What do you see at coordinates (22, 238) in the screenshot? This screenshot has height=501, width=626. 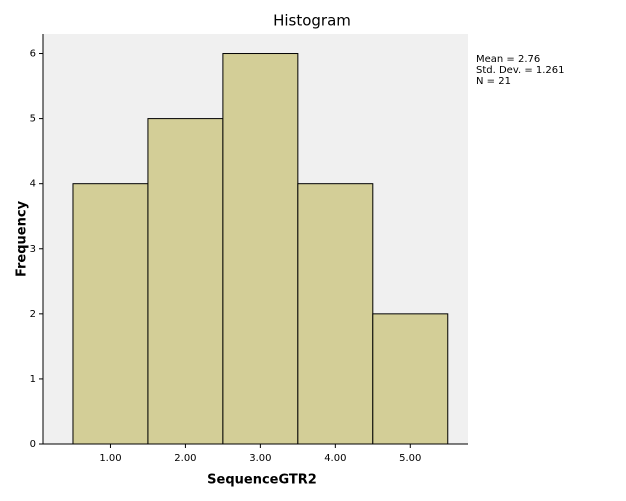 I see `y-axis-title: Frequency` at bounding box center [22, 238].